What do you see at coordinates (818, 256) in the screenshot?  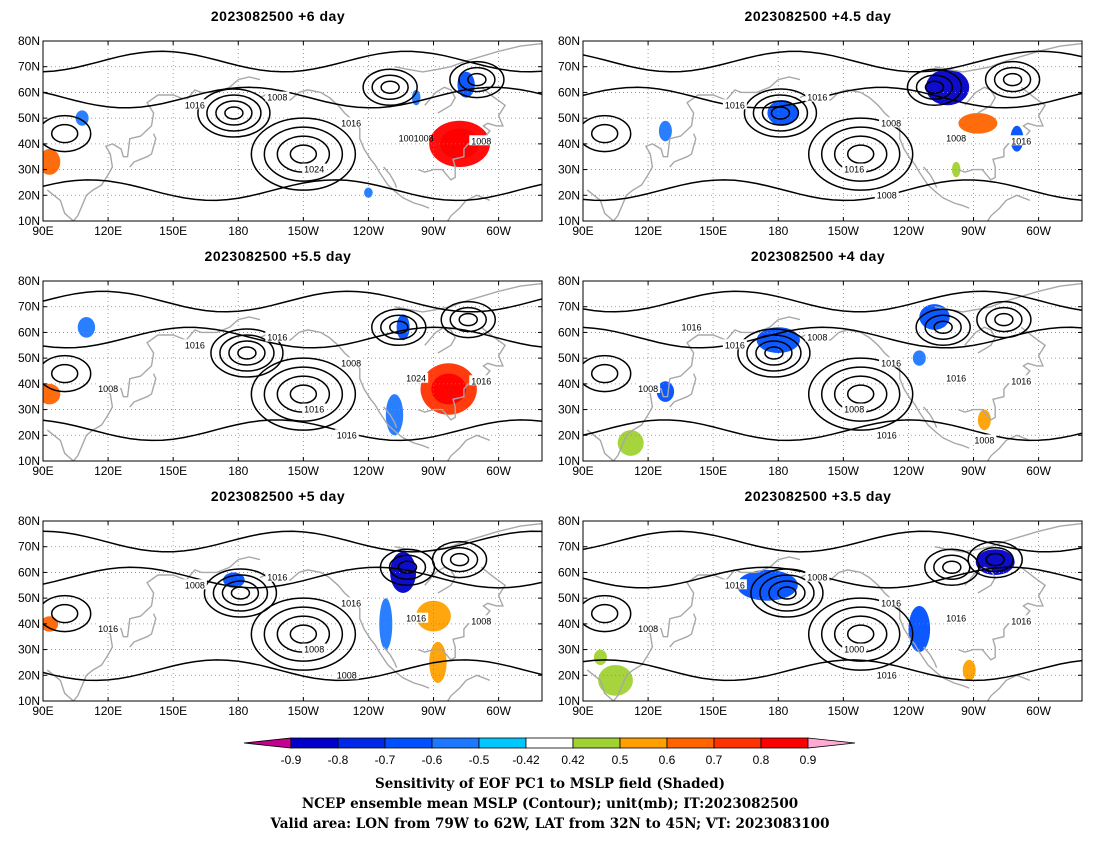 I see `panel-title: 2023082500 +4 day` at bounding box center [818, 256].